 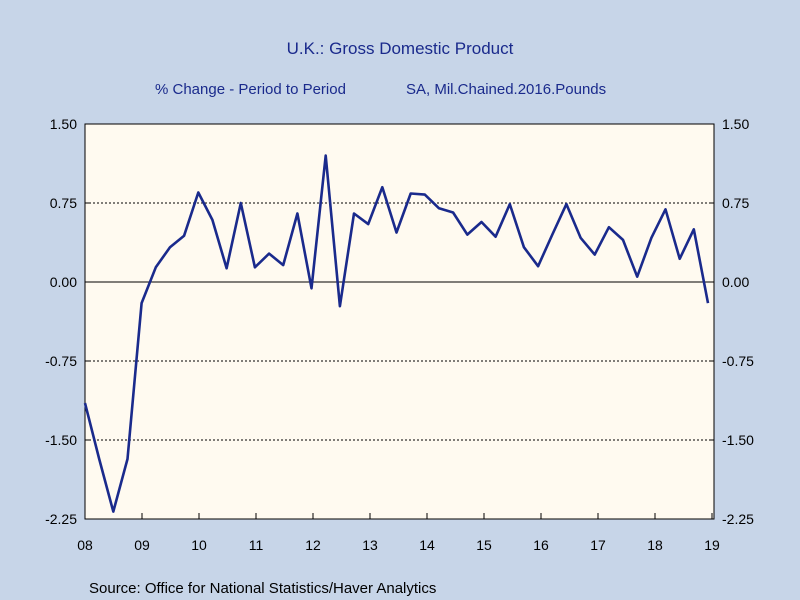 I want to click on x-tick-label: 12, so click(x=313, y=545).